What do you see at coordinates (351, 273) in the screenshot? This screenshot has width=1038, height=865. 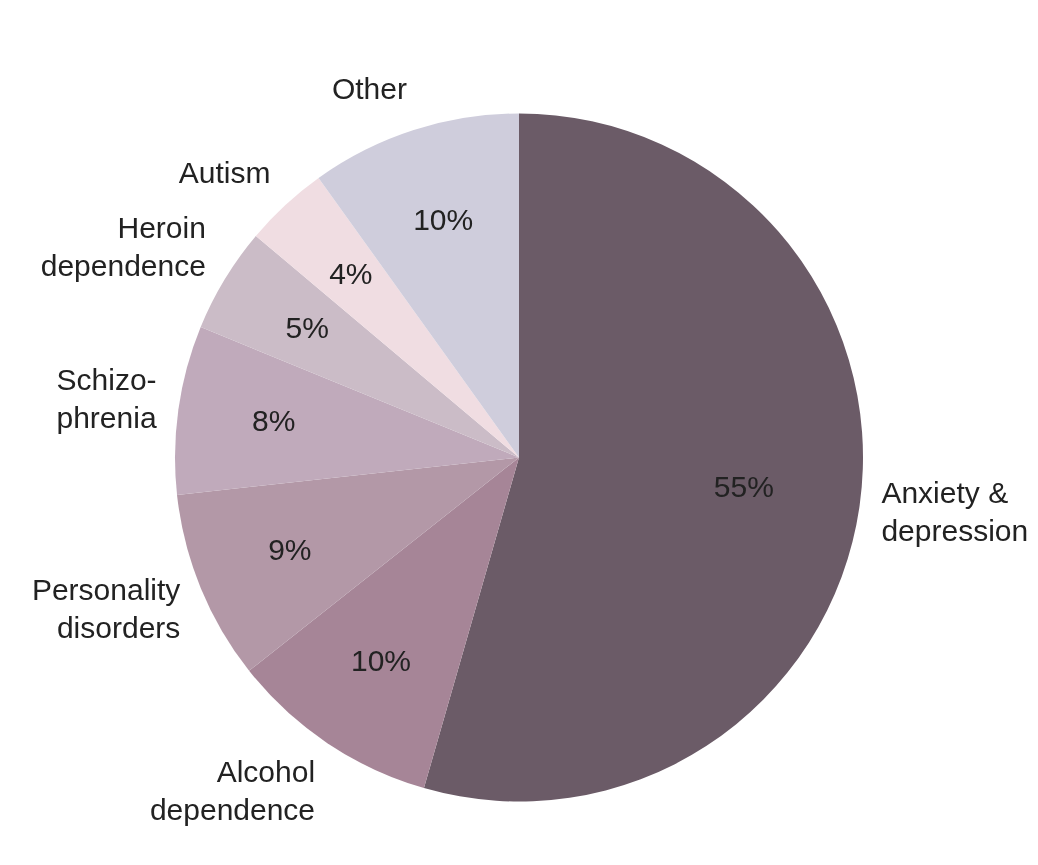 I see `data-label: 4%` at bounding box center [351, 273].